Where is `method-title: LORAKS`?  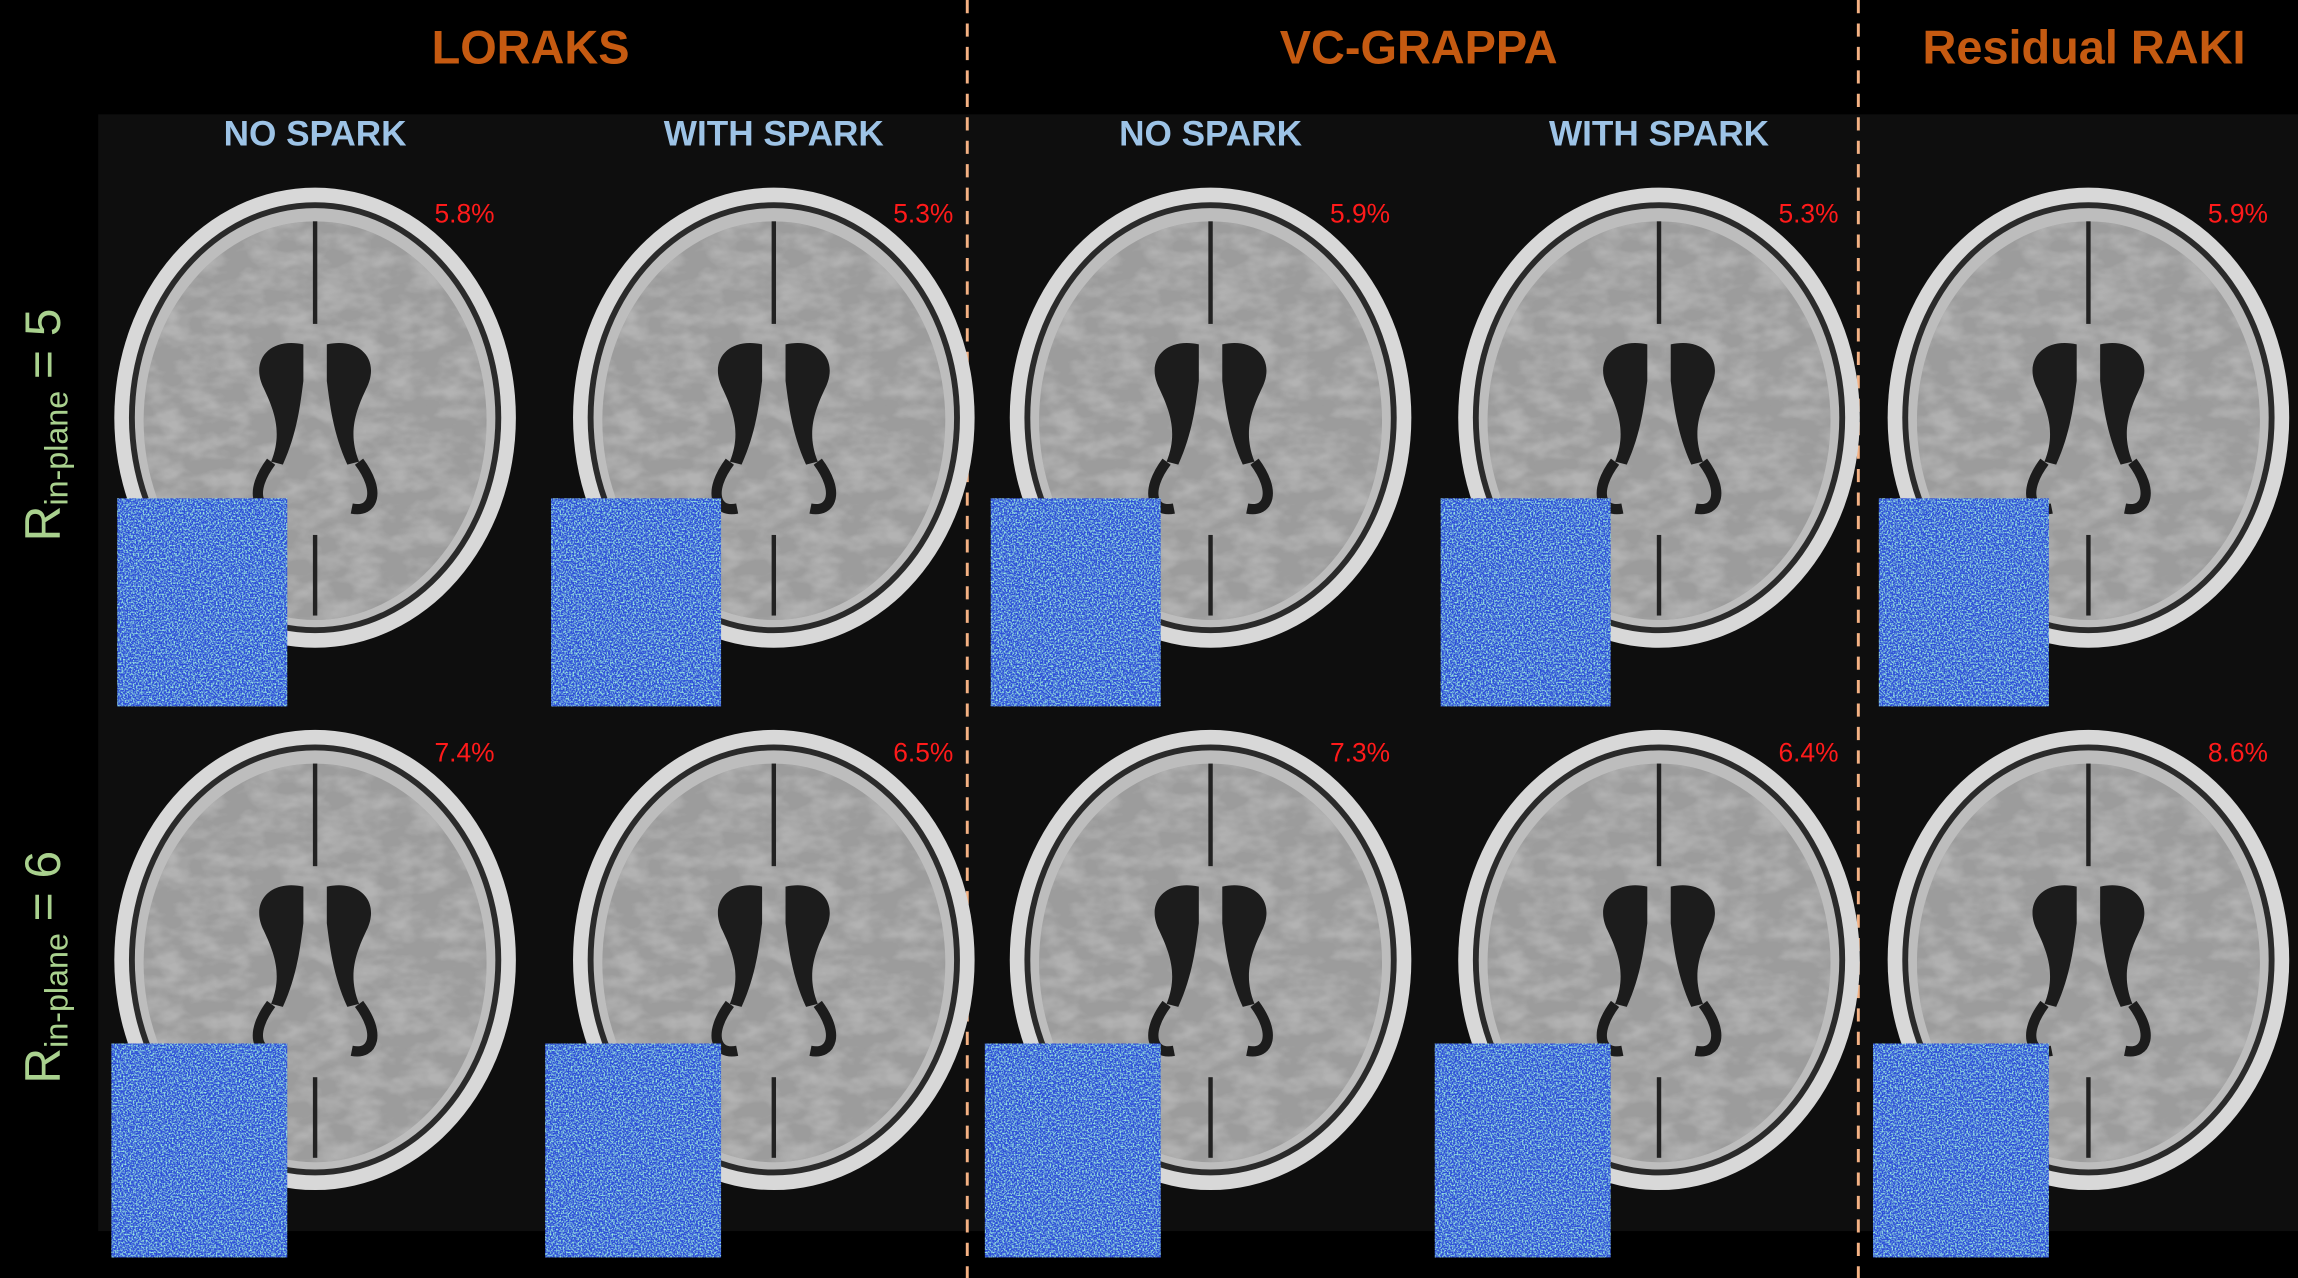 method-title: LORAKS is located at coordinates (531, 48).